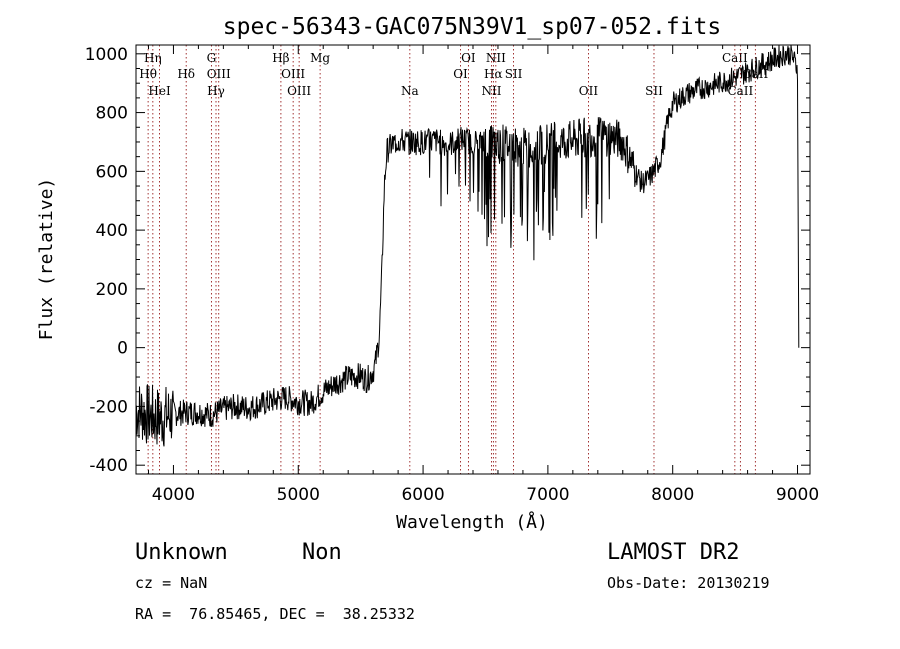  Describe the element at coordinates (298, 495) in the screenshot. I see `x-tick-label: 5000` at that location.